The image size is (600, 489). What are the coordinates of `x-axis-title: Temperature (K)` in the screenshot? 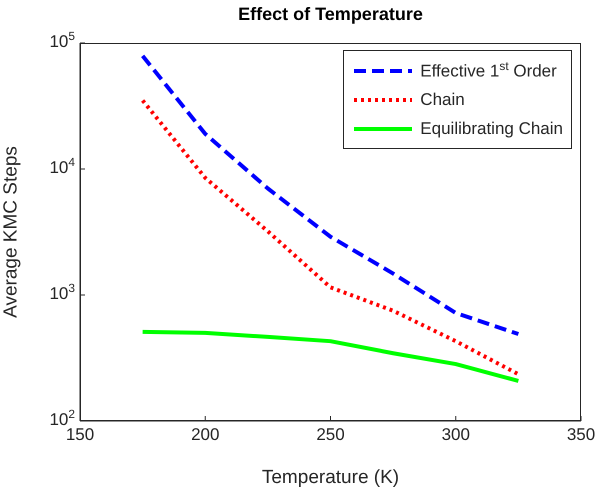 It's located at (331, 477).